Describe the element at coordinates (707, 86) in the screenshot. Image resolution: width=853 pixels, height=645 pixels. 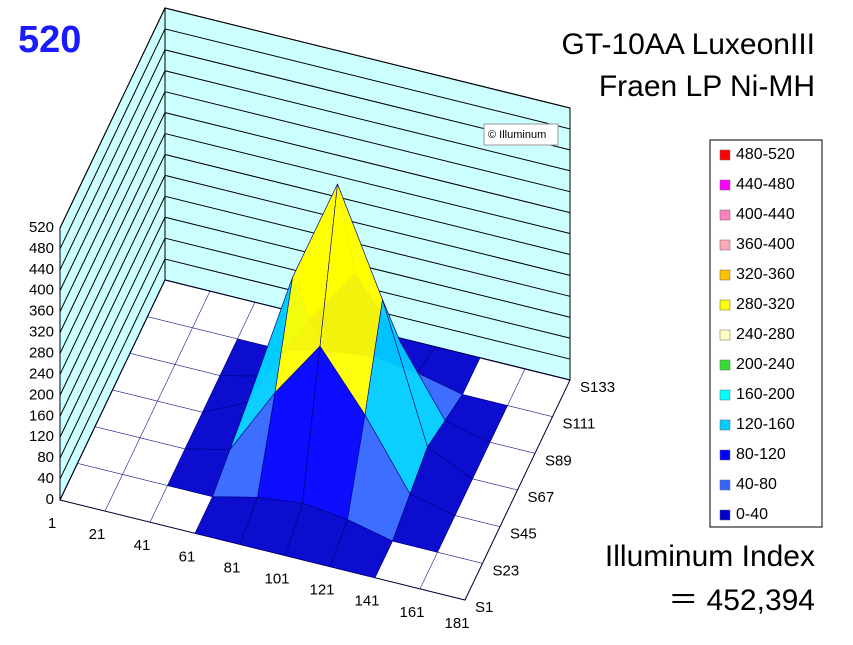
I see `chart-subtitle: Fraen LP Ni-MH` at that location.